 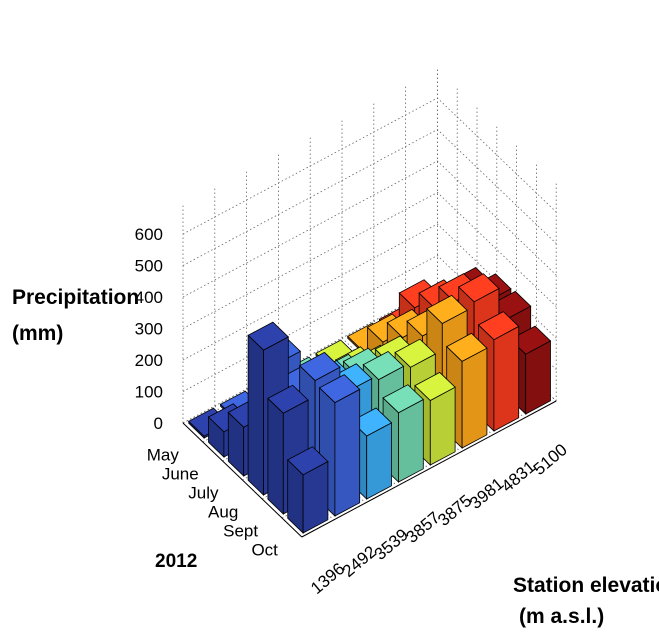 I want to click on z-tick-label: 400, so click(x=149, y=297).